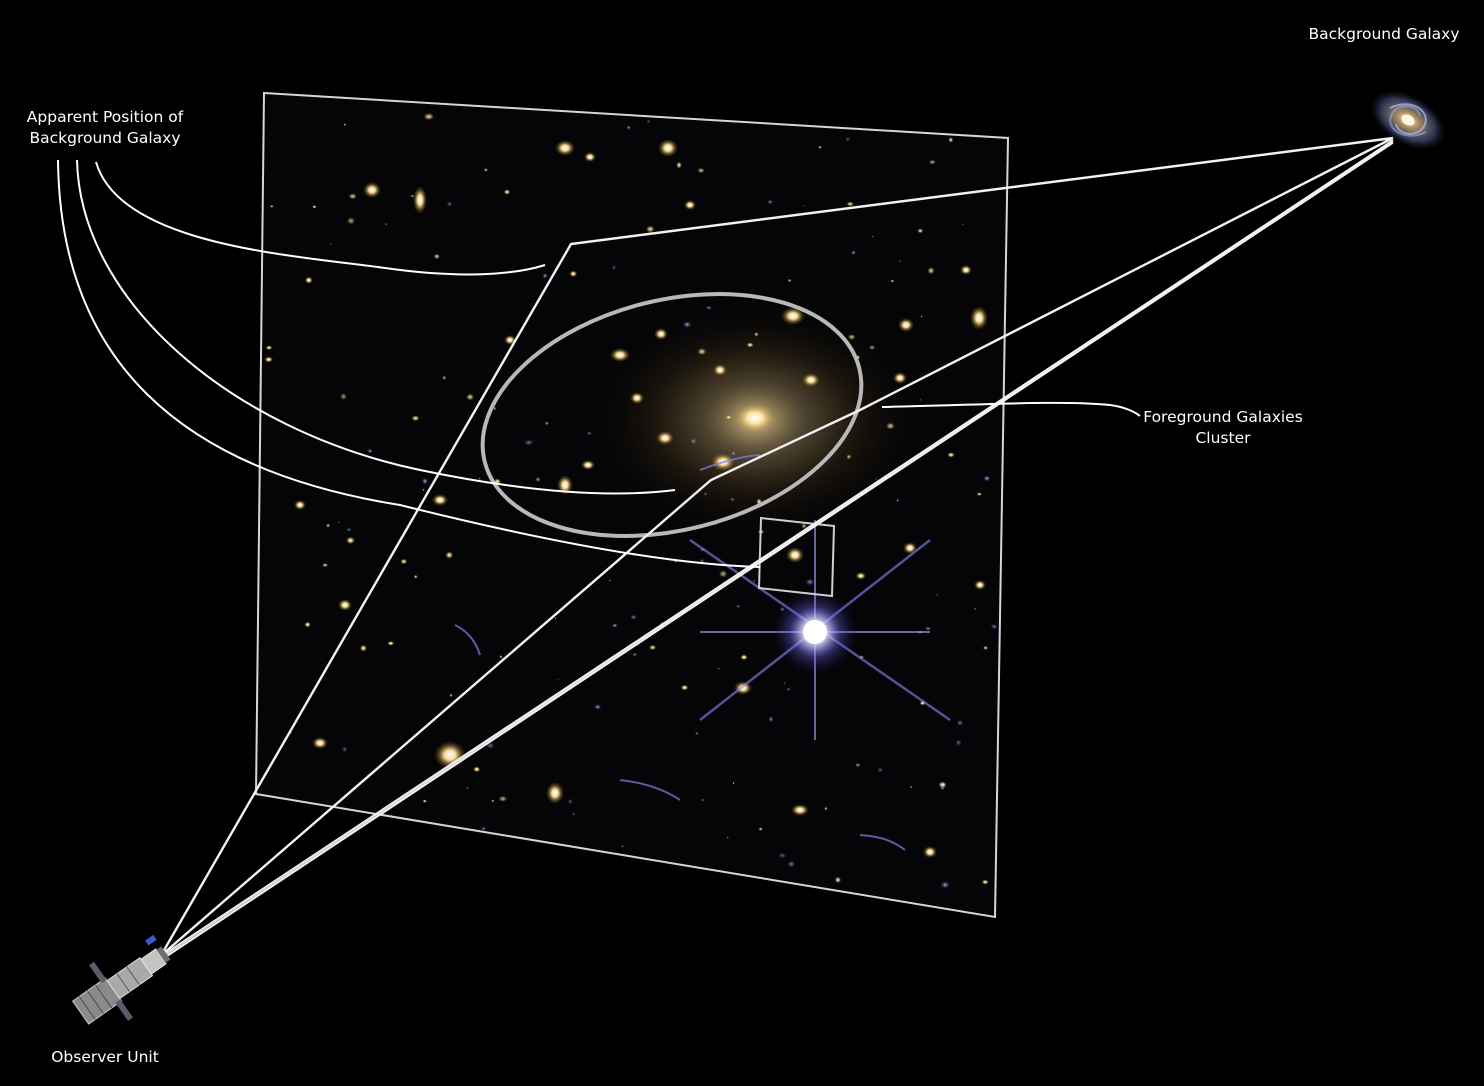 This screenshot has width=1484, height=1086. What do you see at coordinates (105, 1057) in the screenshot?
I see `observer-unit-label: Observer Unit` at bounding box center [105, 1057].